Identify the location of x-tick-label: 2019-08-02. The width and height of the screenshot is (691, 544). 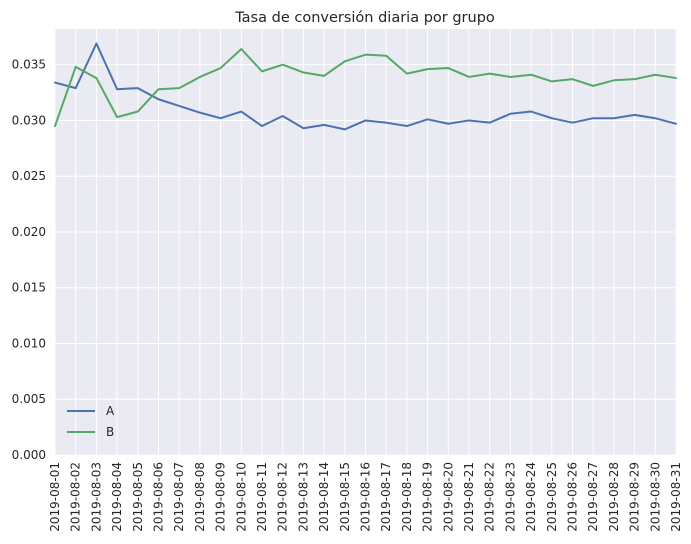
(76, 497).